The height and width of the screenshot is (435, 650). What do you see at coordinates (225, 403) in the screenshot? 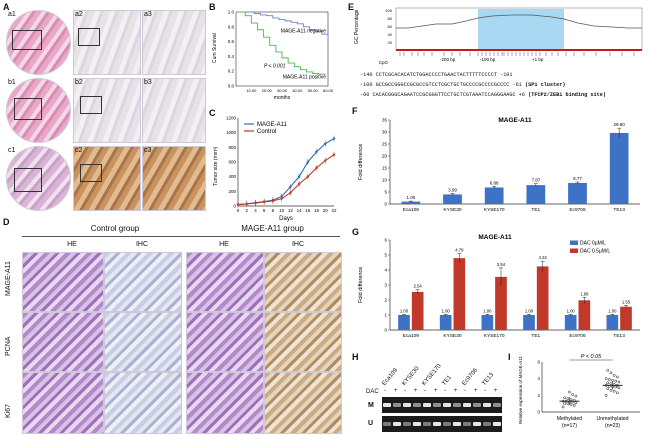
I see `d-ki67-he-treated` at bounding box center [225, 403].